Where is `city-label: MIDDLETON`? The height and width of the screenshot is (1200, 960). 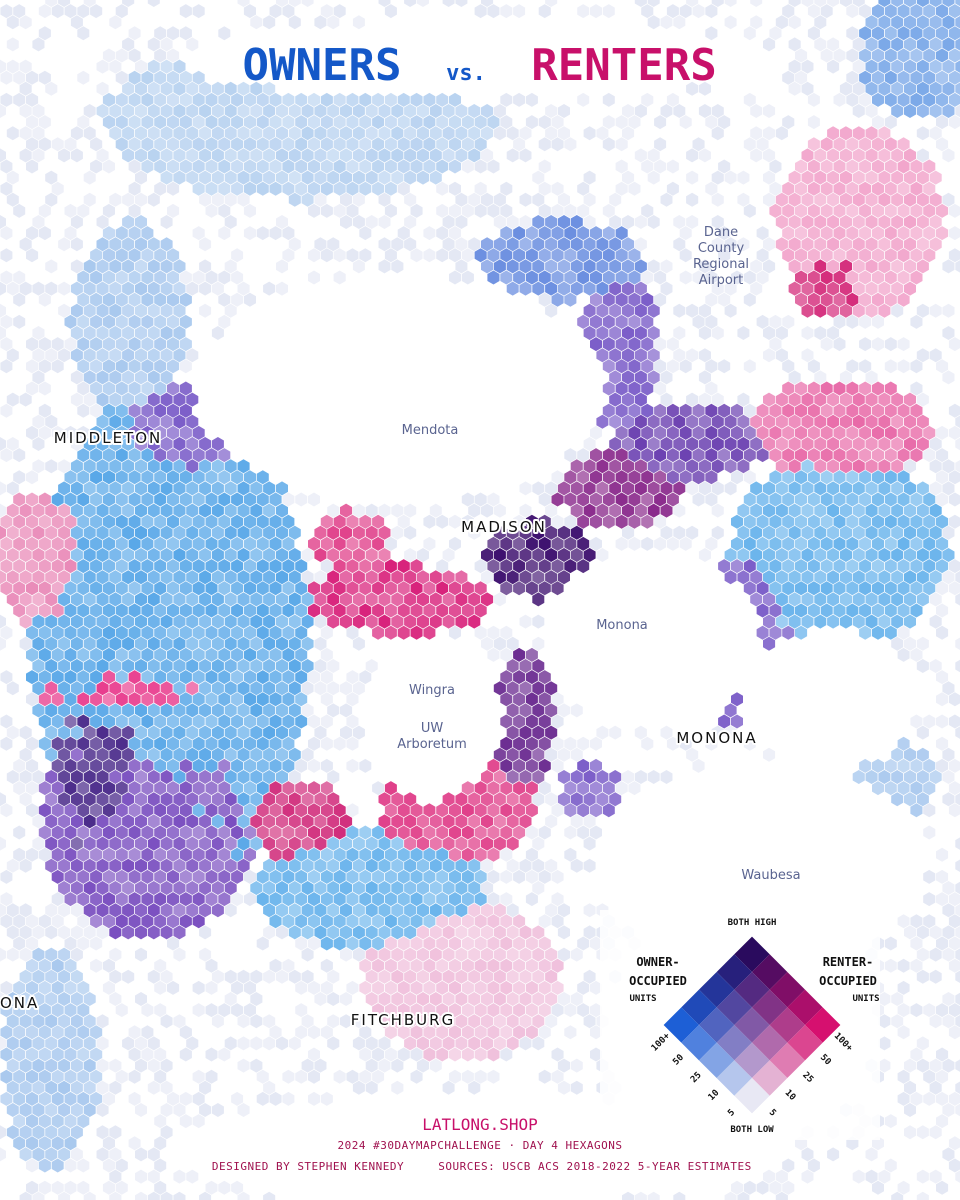 city-label: MIDDLETON is located at coordinates (108, 438).